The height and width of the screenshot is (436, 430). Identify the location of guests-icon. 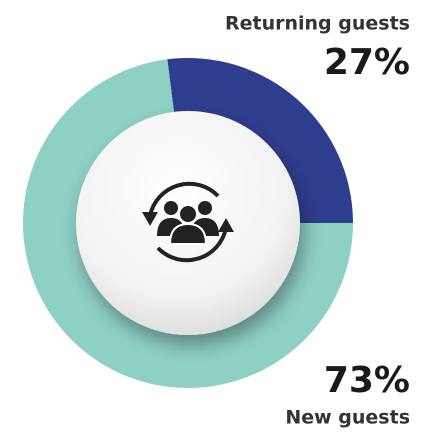
(188, 222).